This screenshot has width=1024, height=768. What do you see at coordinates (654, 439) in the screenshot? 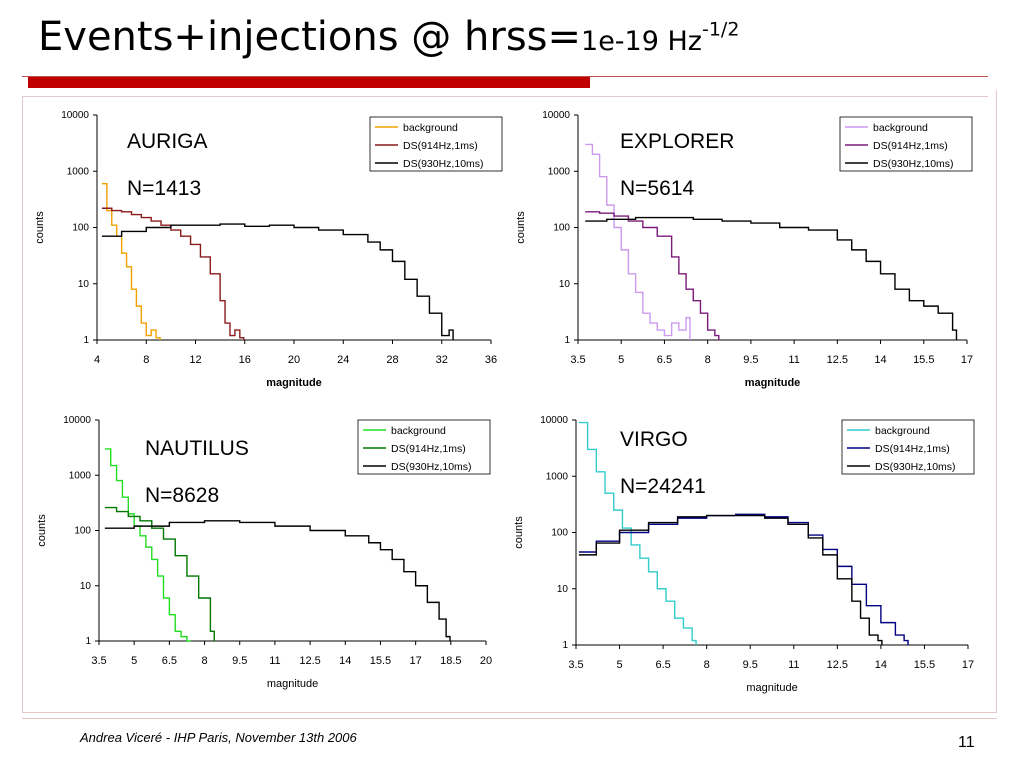
I see `detector-name: VIRGO` at bounding box center [654, 439].